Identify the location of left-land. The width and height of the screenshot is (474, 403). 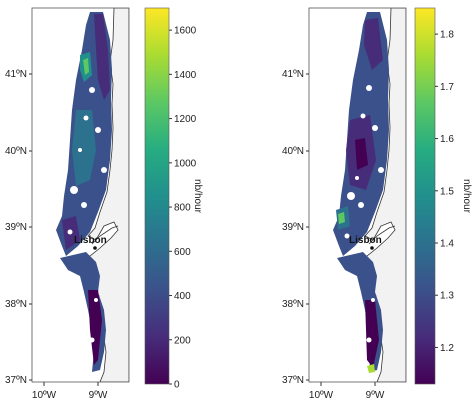
(105, 195).